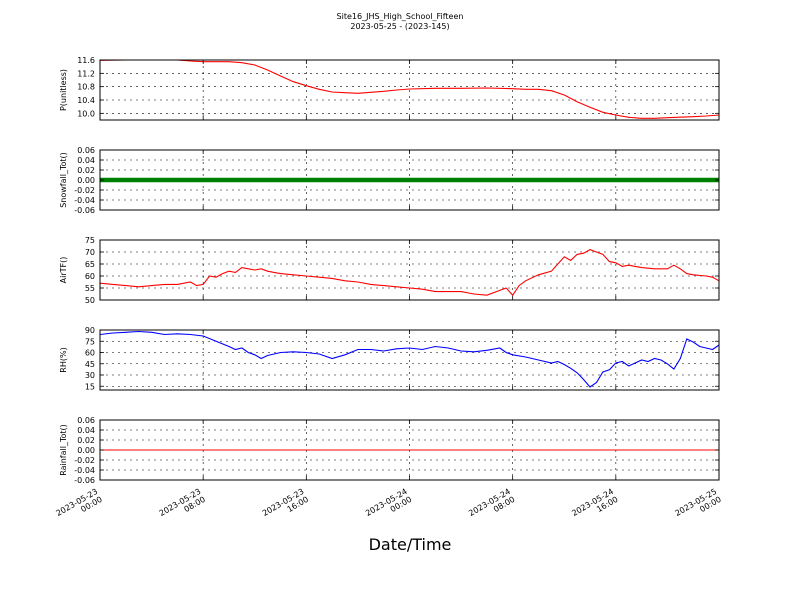  What do you see at coordinates (86, 87) in the screenshot?
I see `y-tick-label: 10.8` at bounding box center [86, 87].